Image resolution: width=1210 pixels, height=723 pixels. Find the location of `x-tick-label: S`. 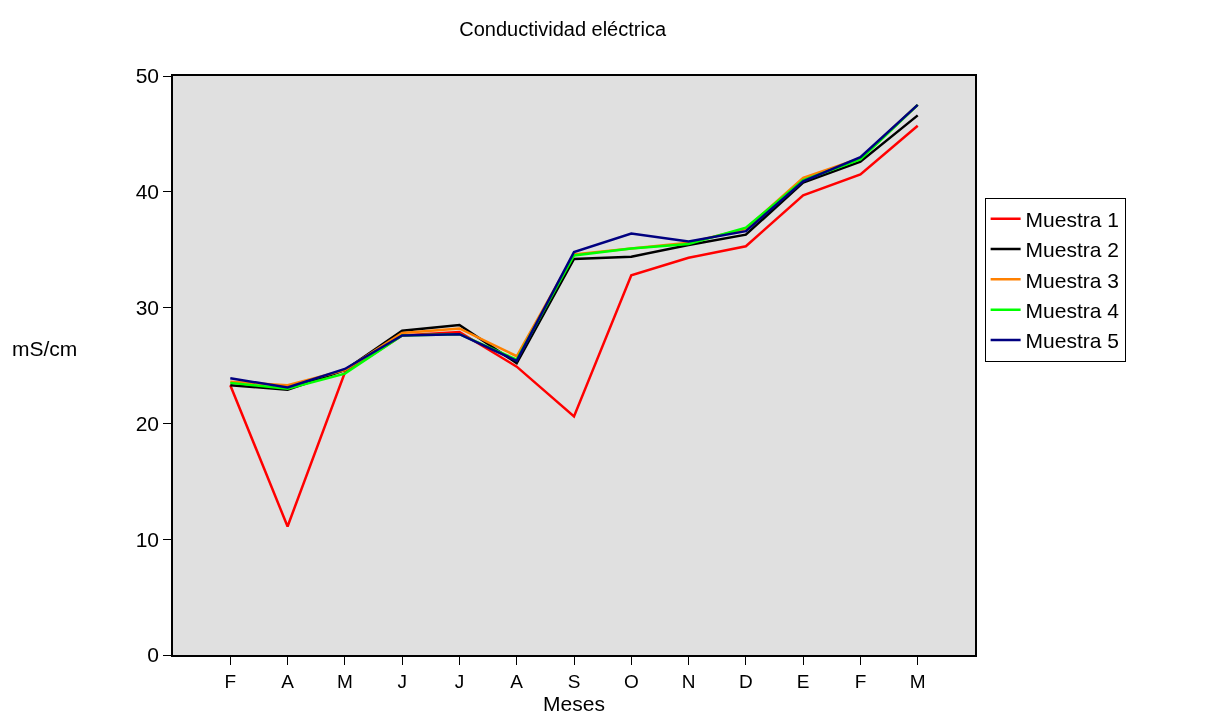

x-tick-label: S is located at coordinates (574, 681).